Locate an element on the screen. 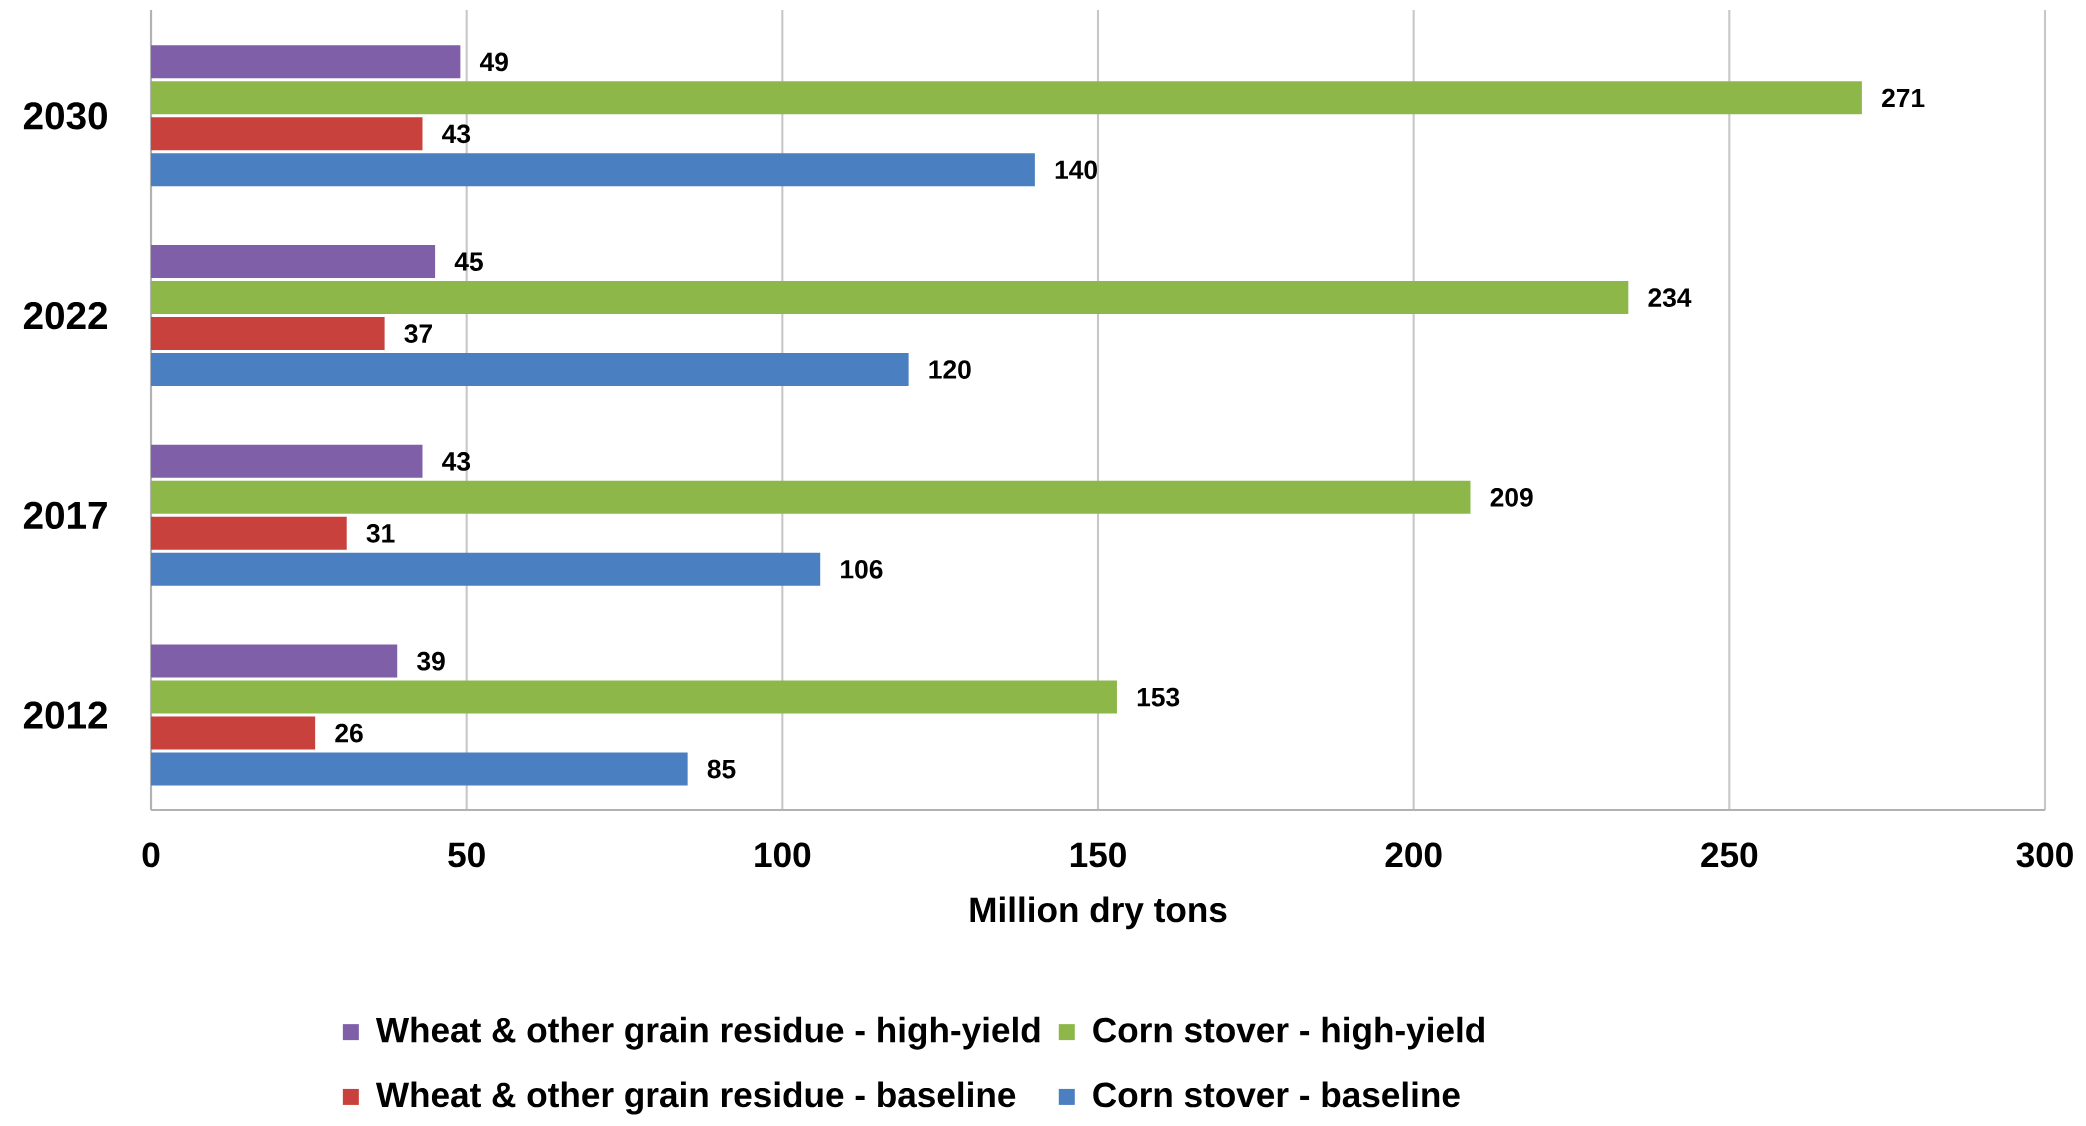 Image resolution: width=2086 pixels, height=1126 pixels. x-tick-label: 200 is located at coordinates (1413, 855).